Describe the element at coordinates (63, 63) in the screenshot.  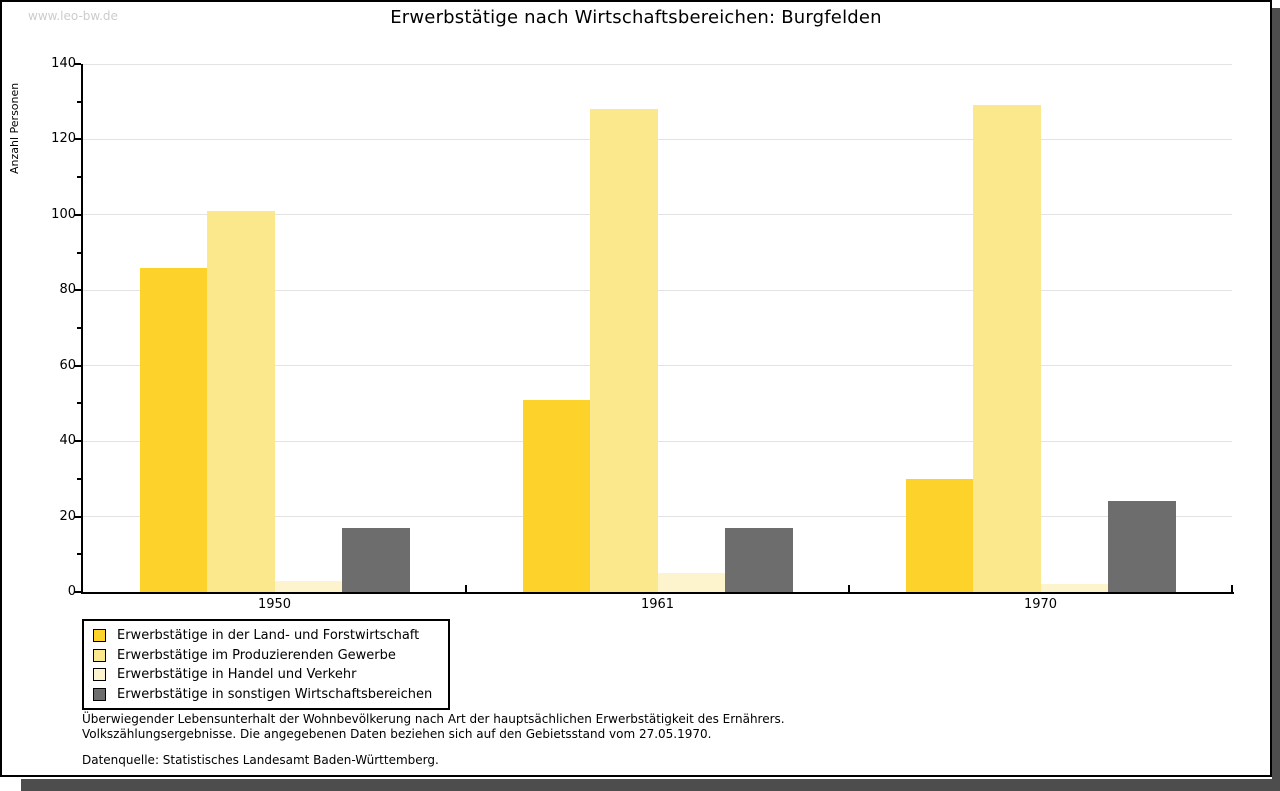
I see `y-axis-tick-label: 140` at that location.